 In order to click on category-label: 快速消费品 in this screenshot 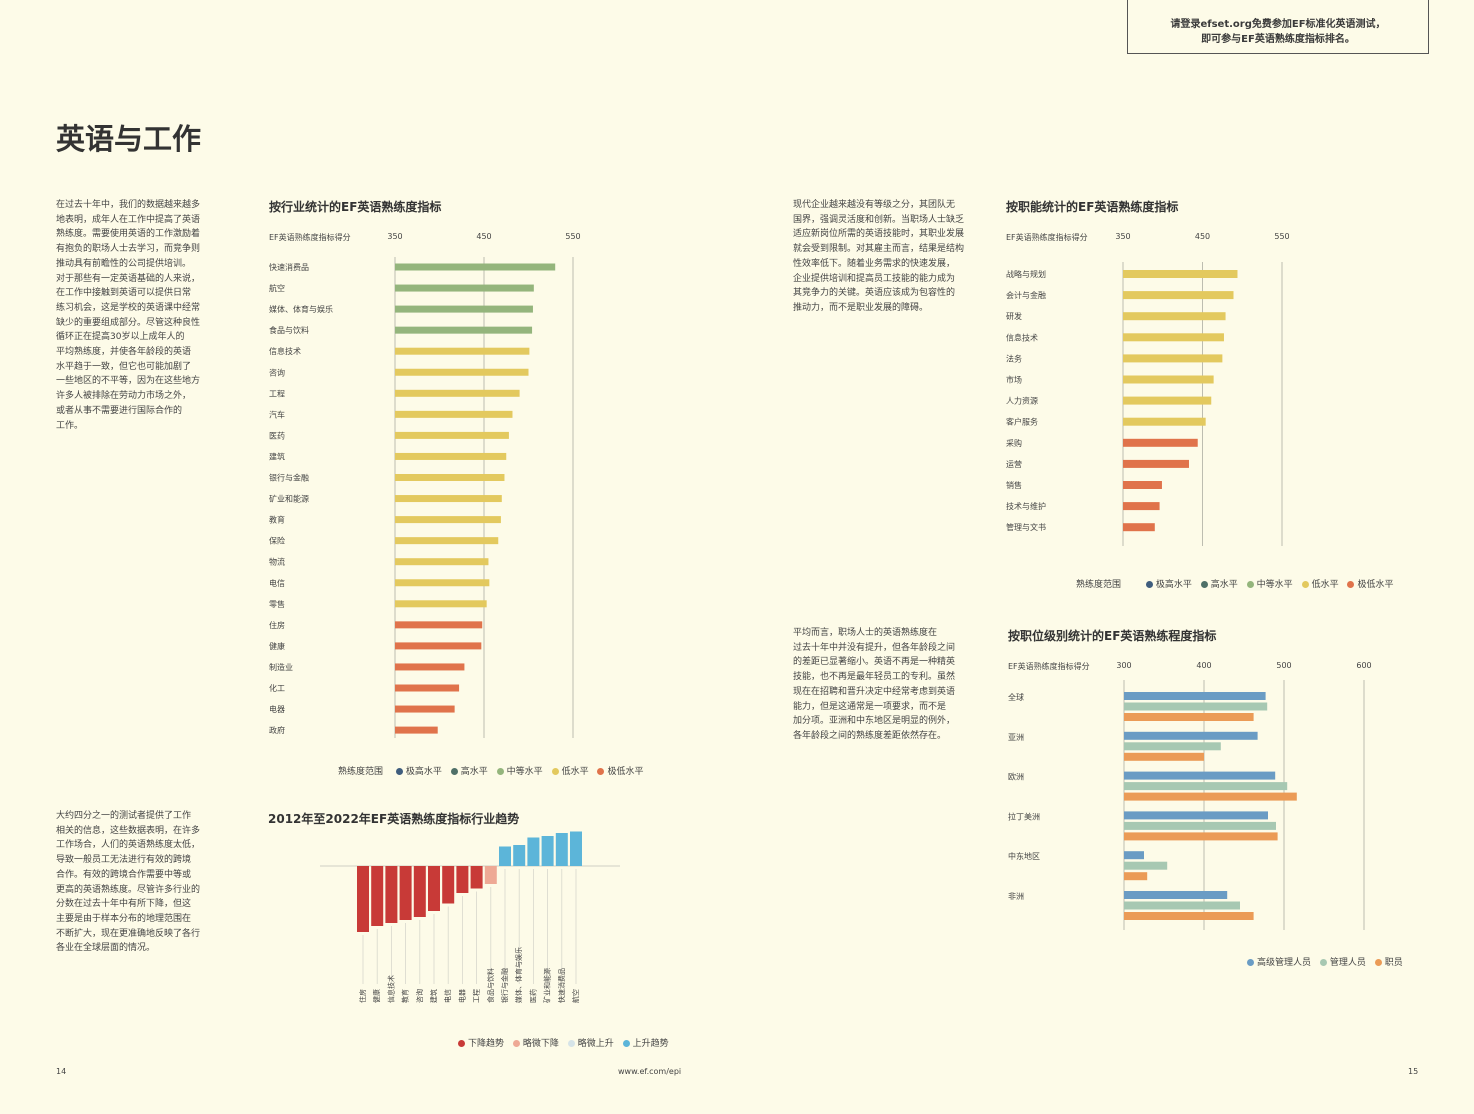, I will do `click(289, 267)`.